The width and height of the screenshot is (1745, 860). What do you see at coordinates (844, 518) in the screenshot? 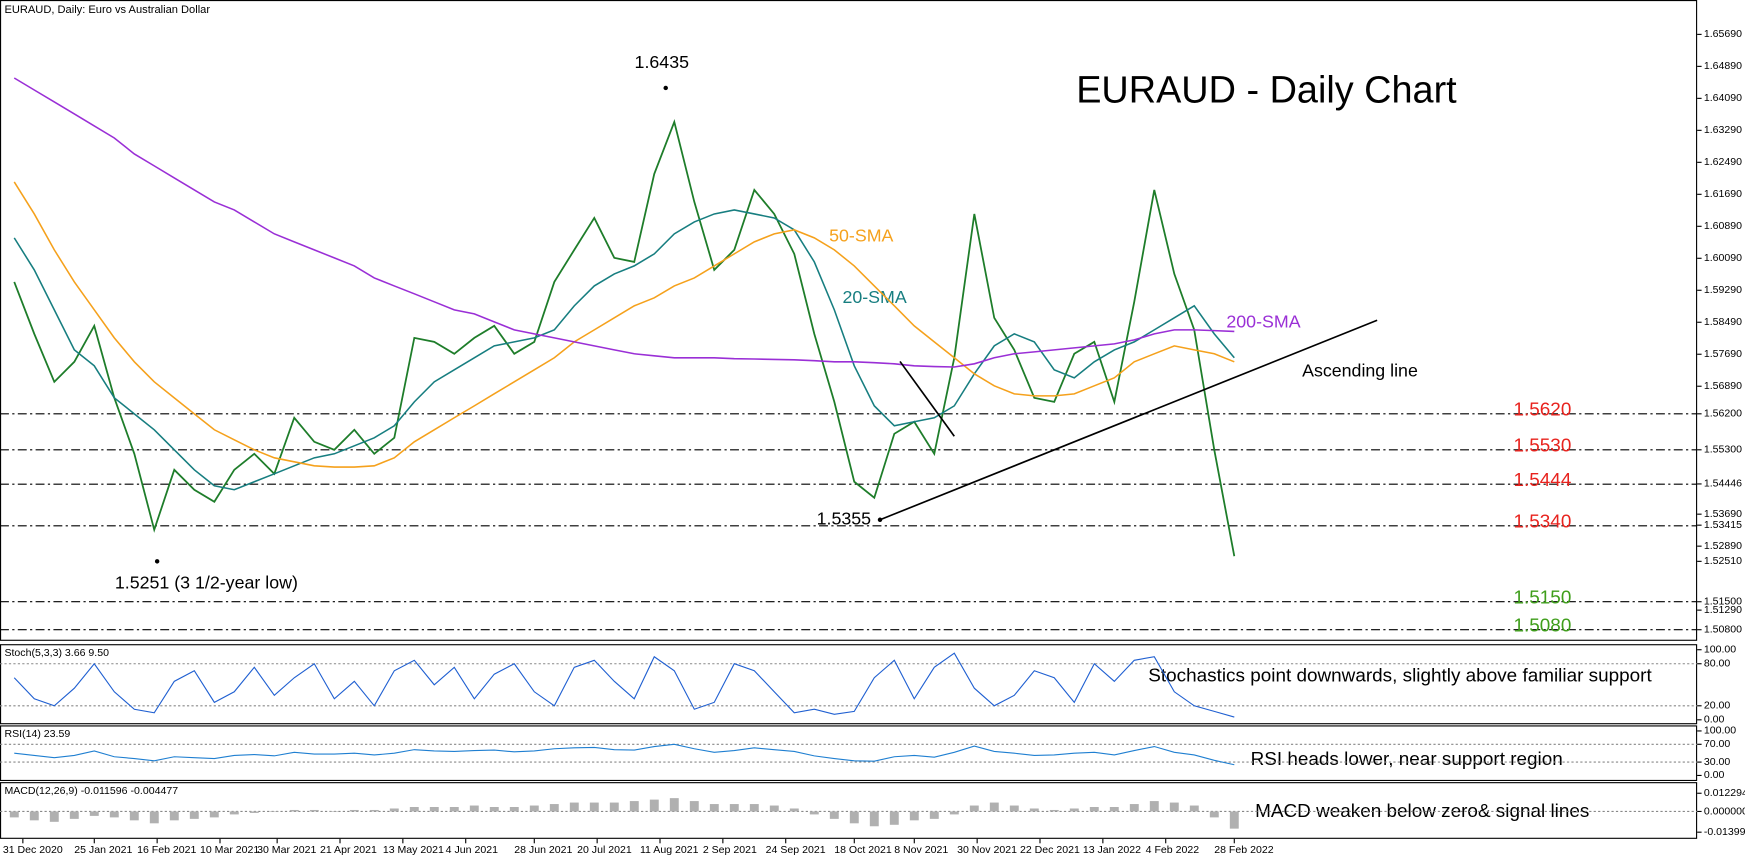
I see `point-label: 1.5355` at bounding box center [844, 518].